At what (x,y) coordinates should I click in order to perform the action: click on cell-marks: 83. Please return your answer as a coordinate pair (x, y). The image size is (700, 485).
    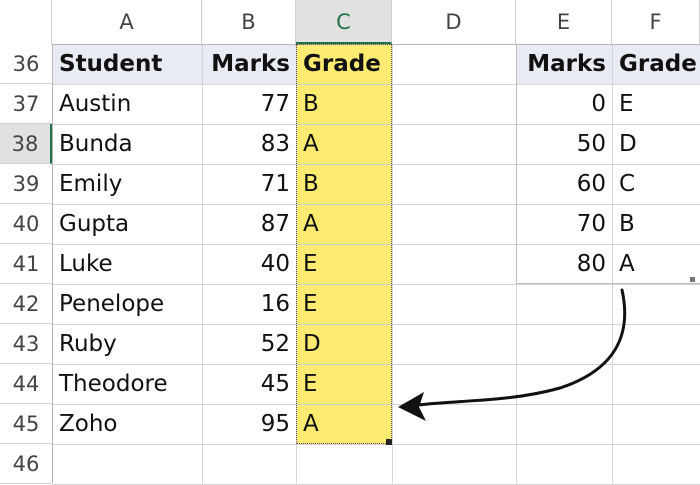
    Looking at the image, I should click on (275, 144).